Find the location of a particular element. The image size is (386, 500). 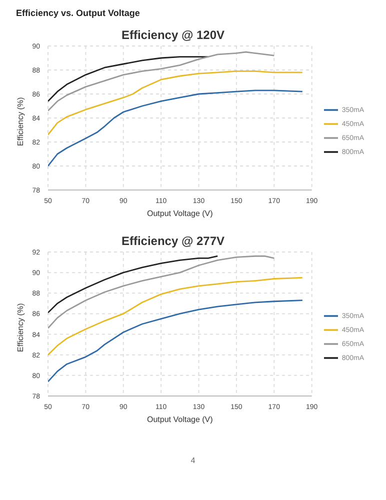

chart-title: Efficiency @ 277V is located at coordinates (173, 241).